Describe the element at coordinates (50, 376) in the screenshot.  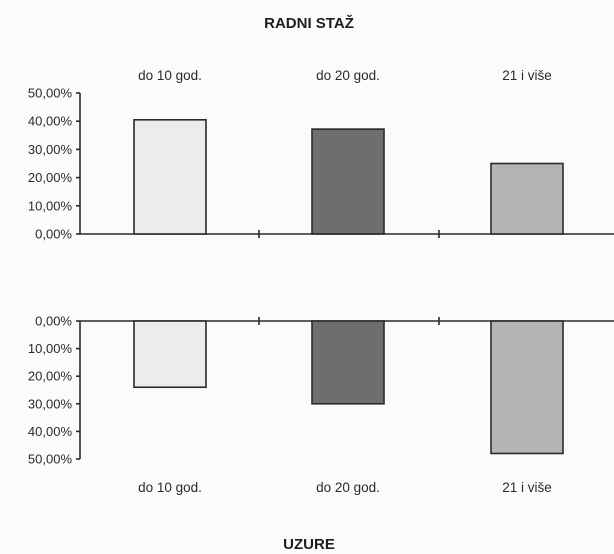
I see `y-tick-label-1-2: 20,00%` at that location.